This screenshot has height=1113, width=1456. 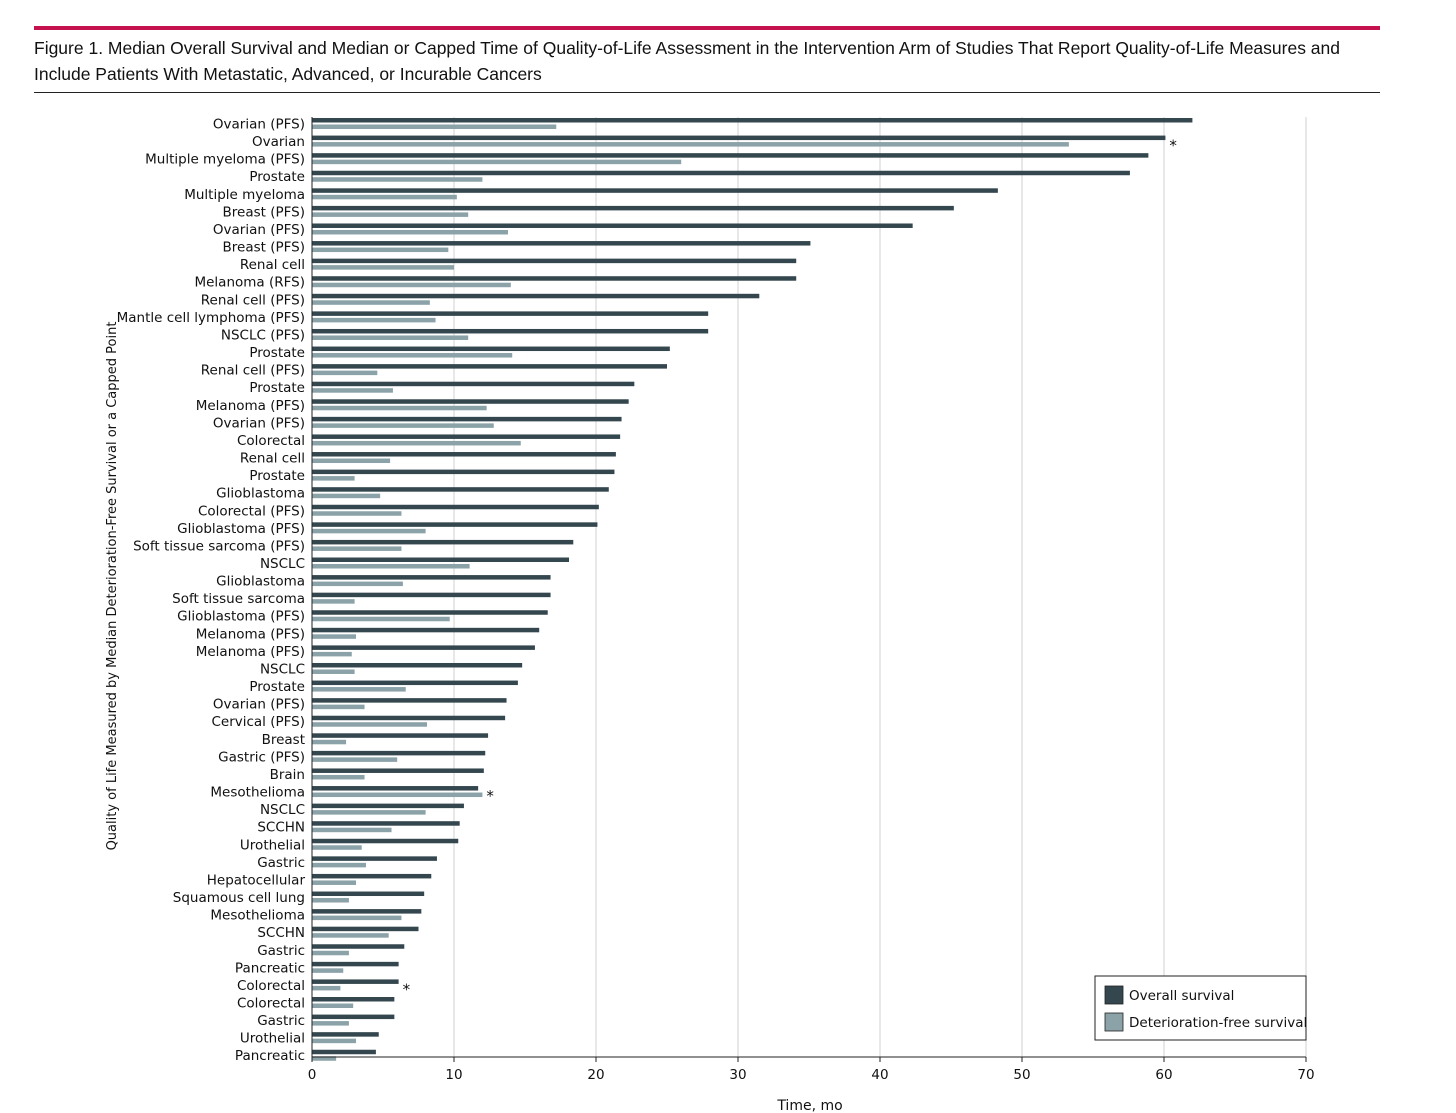 What do you see at coordinates (737, 1075) in the screenshot?
I see `tick-label-30: 30` at bounding box center [737, 1075].